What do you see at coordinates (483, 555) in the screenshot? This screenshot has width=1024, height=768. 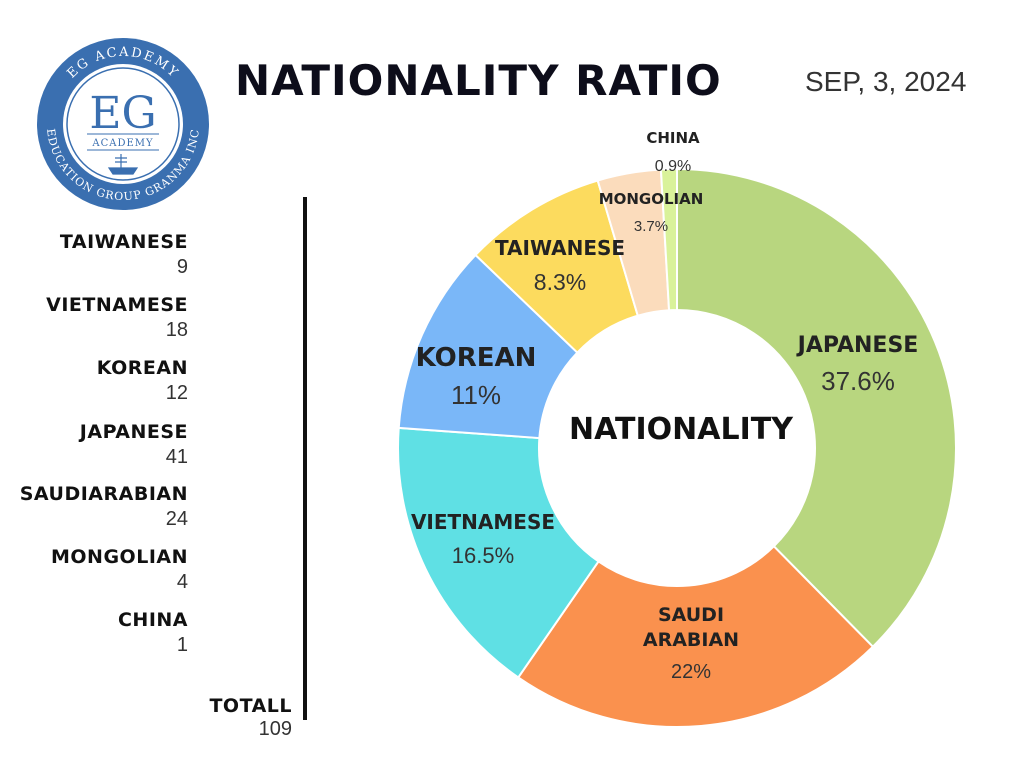 I see `slice-percent-label: 16.5%` at bounding box center [483, 555].